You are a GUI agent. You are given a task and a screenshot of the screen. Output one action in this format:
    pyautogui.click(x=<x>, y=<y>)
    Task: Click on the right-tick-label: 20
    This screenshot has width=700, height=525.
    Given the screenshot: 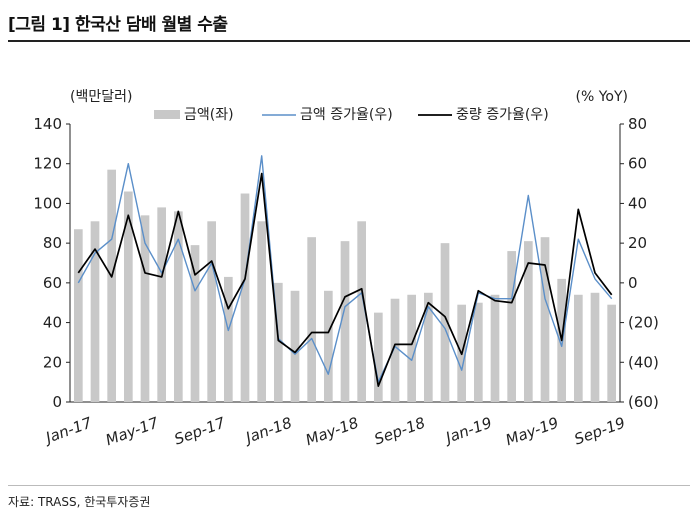 What is the action you would take?
    pyautogui.click(x=637, y=243)
    